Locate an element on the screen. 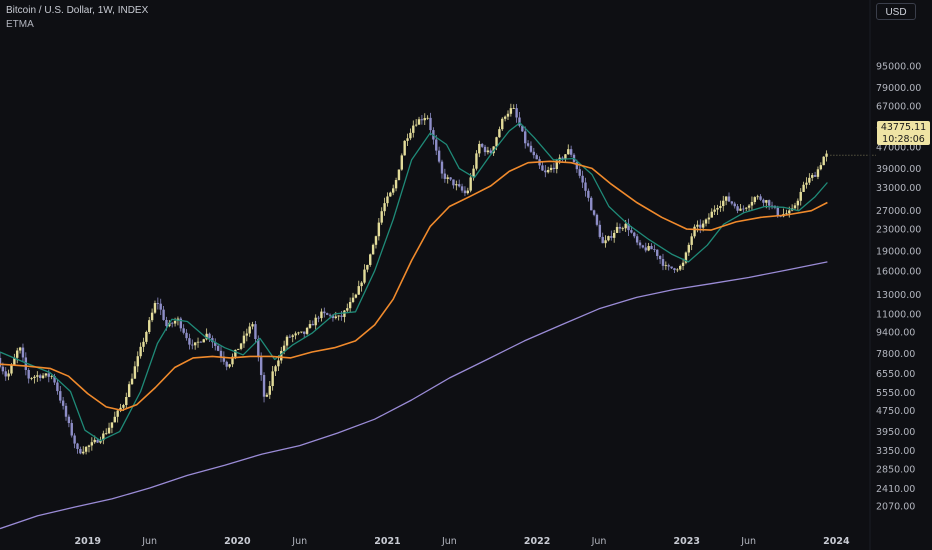 Image resolution: width=932 pixels, height=550 pixels. indicator-label: ETMA is located at coordinates (20, 24).